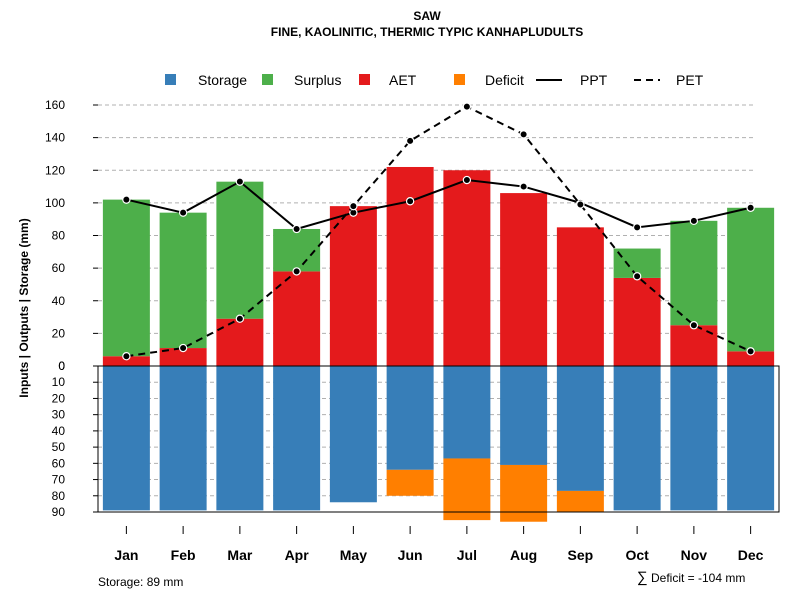 The width and height of the screenshot is (800, 600). Describe the element at coordinates (459, 79) in the screenshot. I see `legend-swatch-deficit` at that location.